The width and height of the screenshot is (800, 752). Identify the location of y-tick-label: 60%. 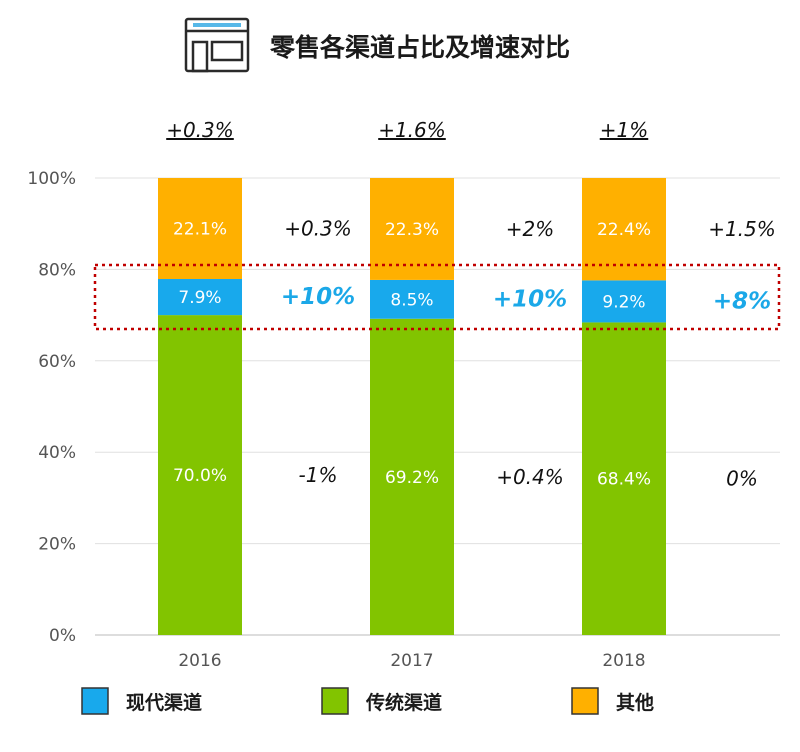
(57, 362).